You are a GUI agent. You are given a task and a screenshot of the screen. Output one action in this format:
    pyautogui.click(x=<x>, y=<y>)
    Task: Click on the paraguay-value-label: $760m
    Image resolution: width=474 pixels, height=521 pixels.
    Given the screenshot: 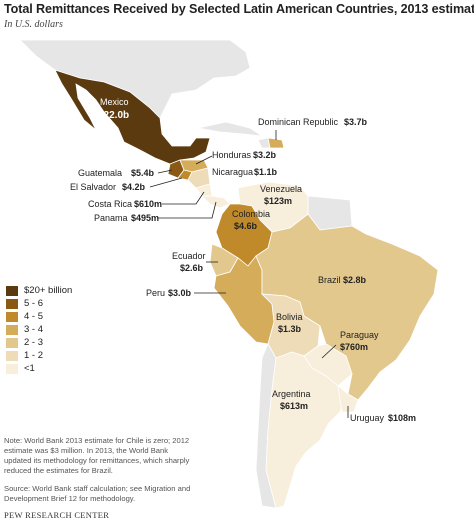 What is the action you would take?
    pyautogui.click(x=354, y=347)
    